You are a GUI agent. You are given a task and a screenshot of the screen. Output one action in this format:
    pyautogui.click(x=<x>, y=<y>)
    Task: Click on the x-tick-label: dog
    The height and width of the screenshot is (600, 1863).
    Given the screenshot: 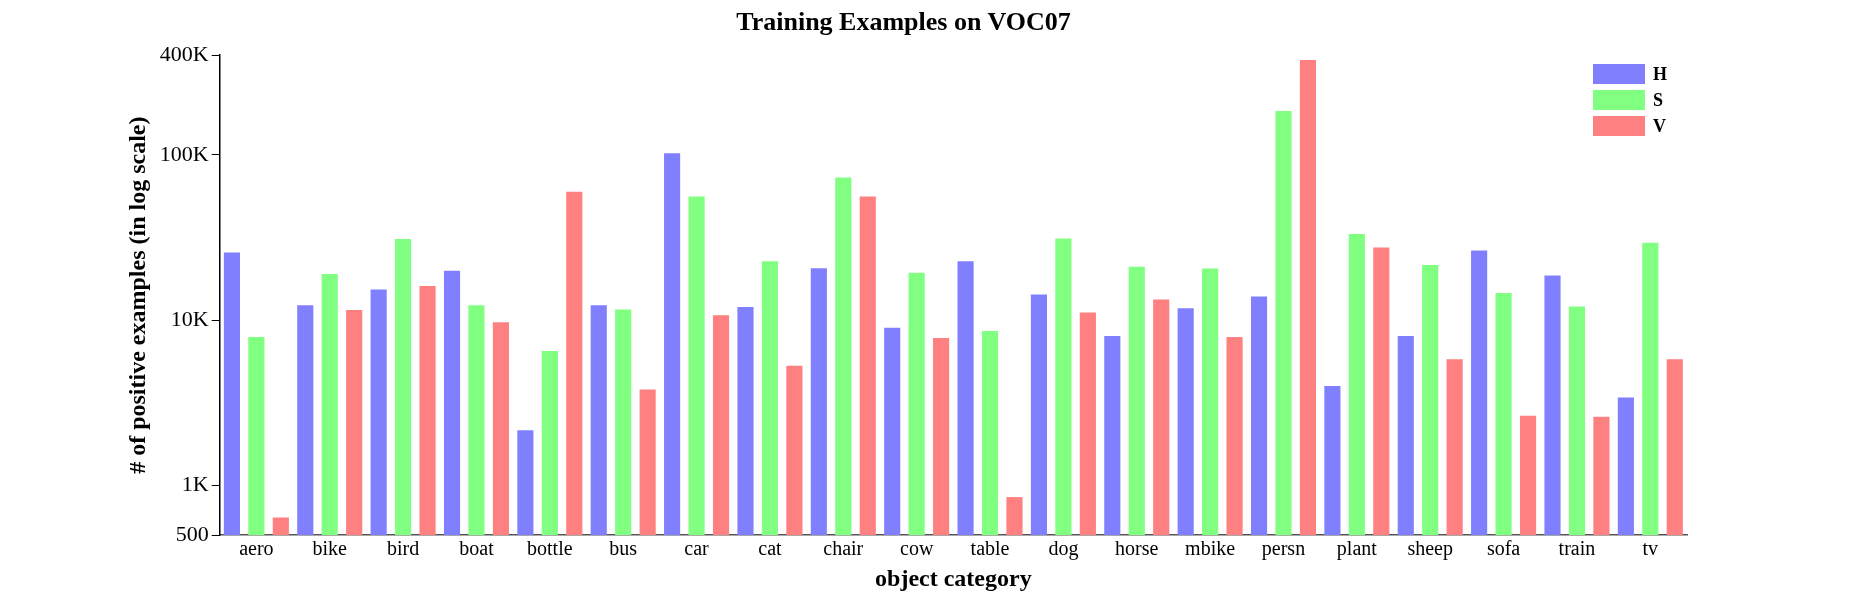 What is the action you would take?
    pyautogui.click(x=1063, y=549)
    